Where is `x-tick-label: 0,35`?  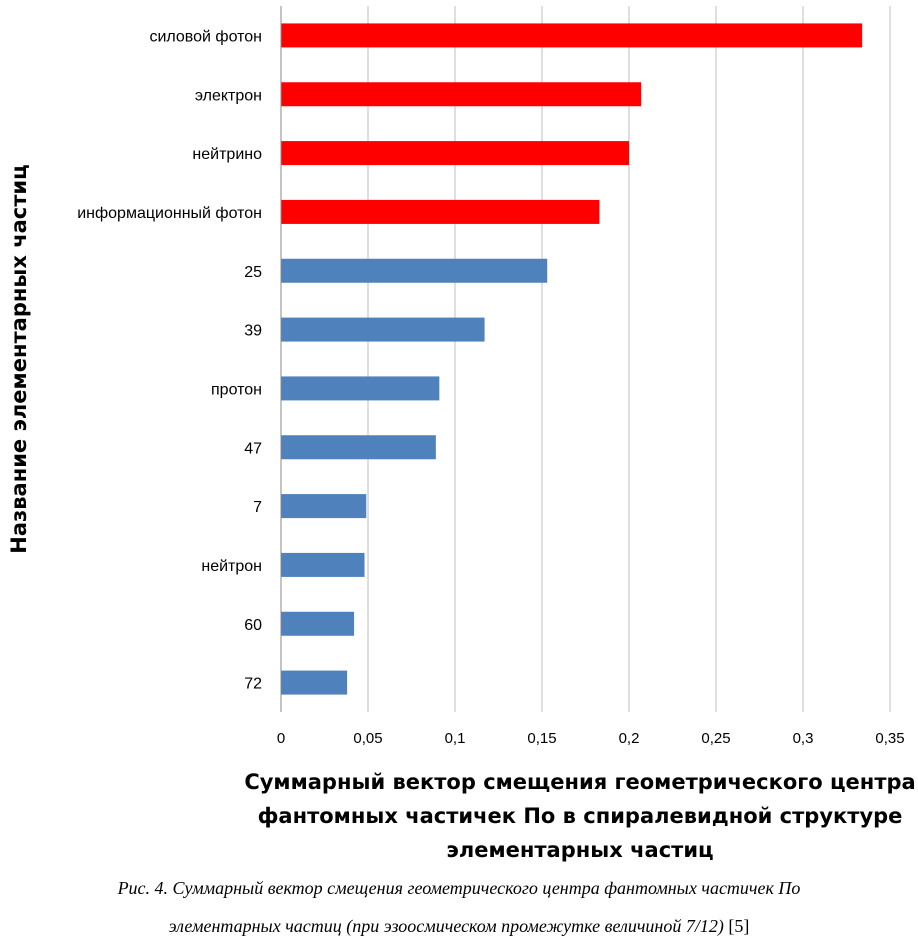 x-tick-label: 0,35 is located at coordinates (889, 738).